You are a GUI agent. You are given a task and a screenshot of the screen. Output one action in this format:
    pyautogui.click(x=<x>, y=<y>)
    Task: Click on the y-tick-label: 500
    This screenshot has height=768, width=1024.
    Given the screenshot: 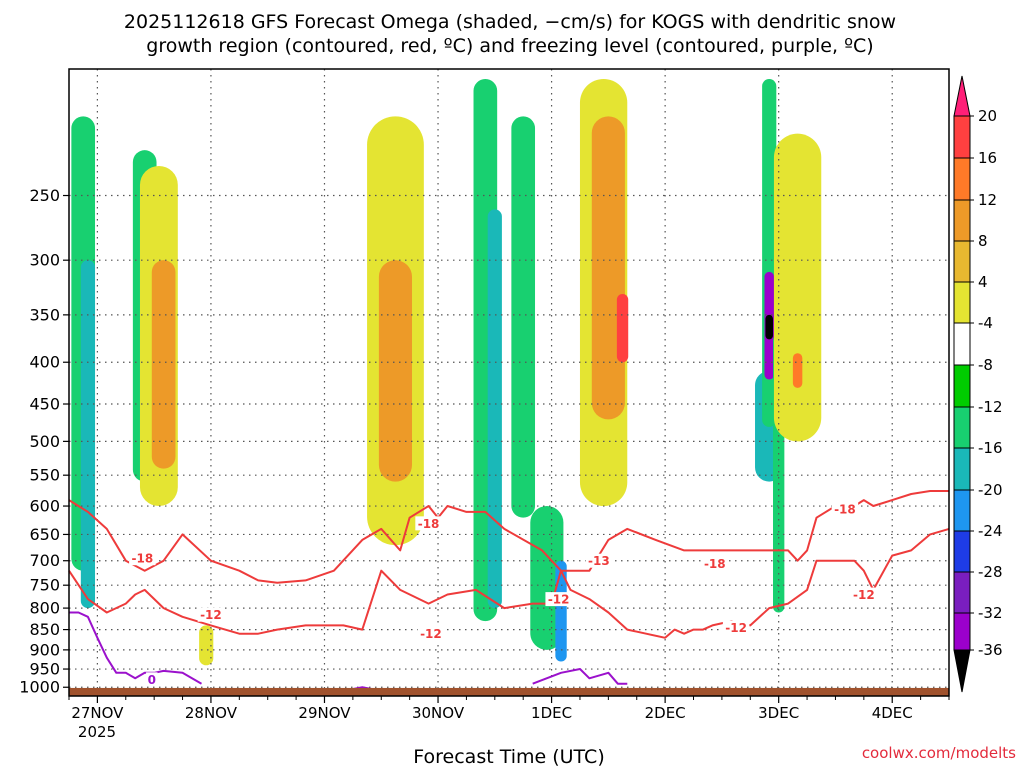 What is the action you would take?
    pyautogui.click(x=44, y=441)
    